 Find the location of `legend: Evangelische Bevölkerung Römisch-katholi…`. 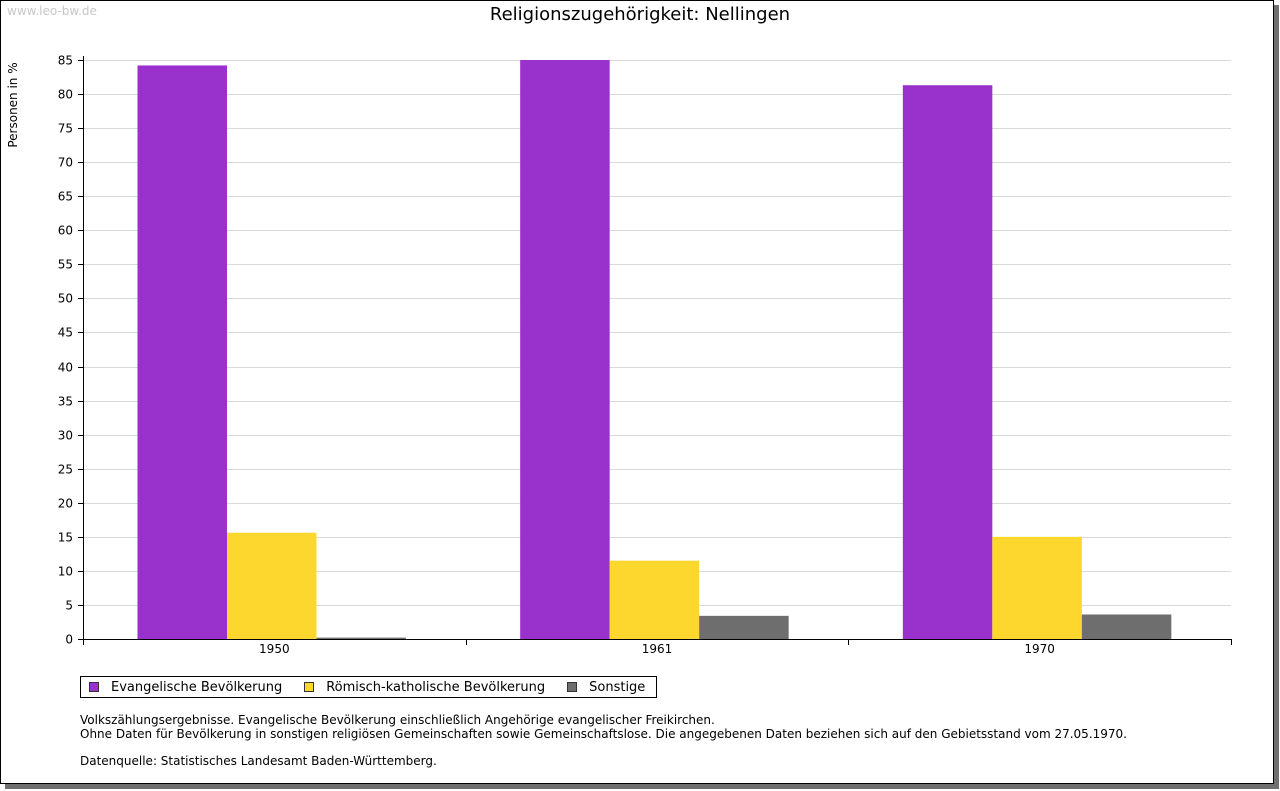

legend: Evangelische Bevölkerung Römisch-katholi… is located at coordinates (369, 687).